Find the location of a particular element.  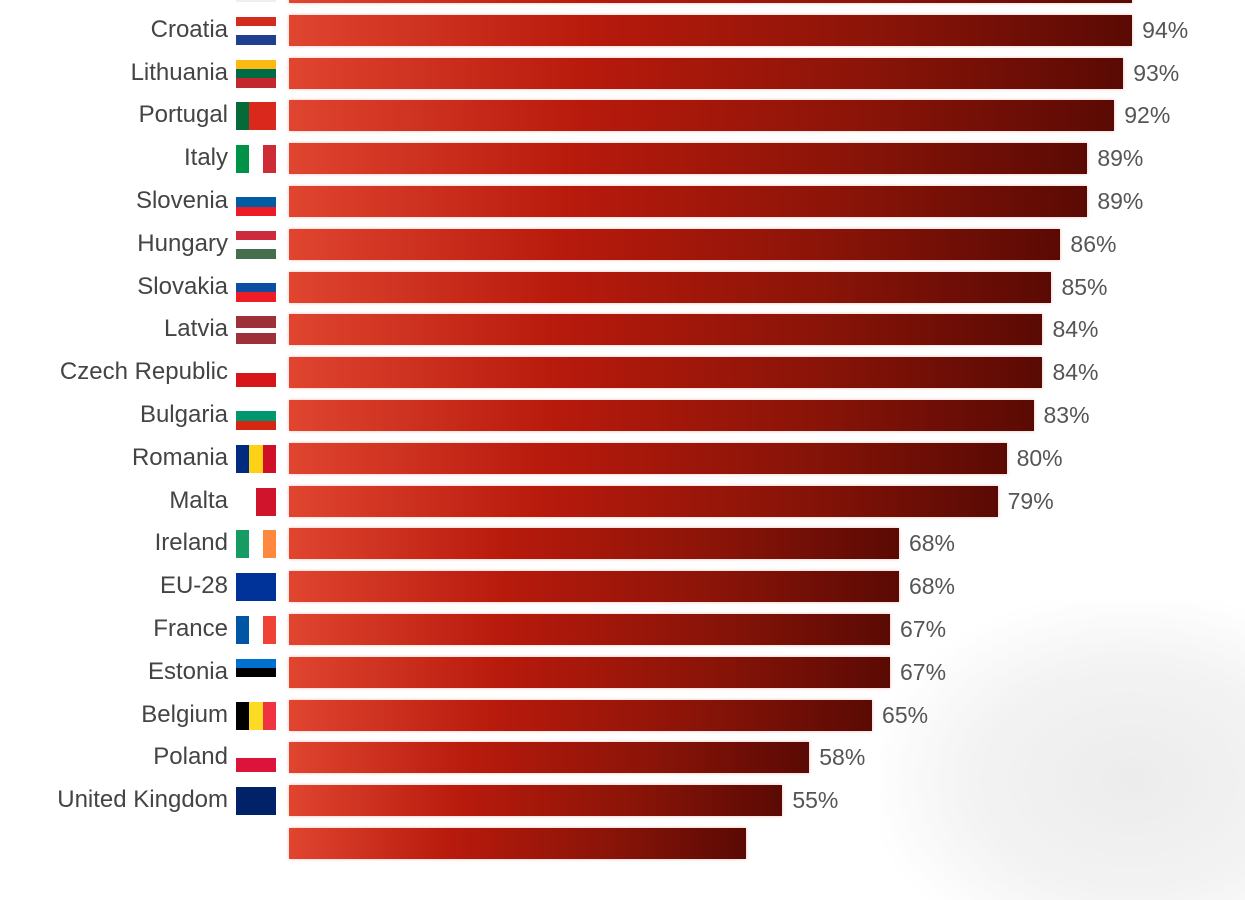

value-label: 86% is located at coordinates (1093, 243).